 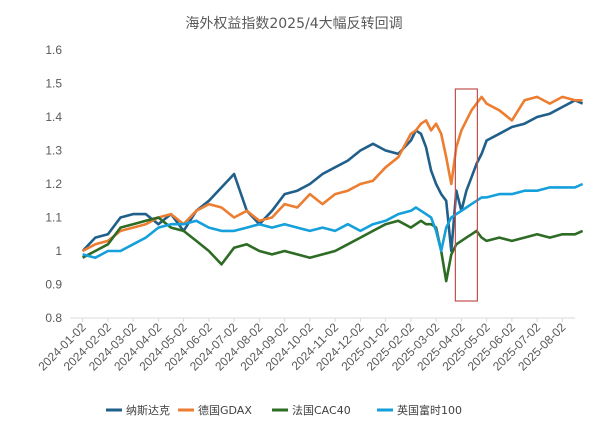 What do you see at coordinates (53, 151) in the screenshot?
I see `y-tick-label: 1.3` at bounding box center [53, 151].